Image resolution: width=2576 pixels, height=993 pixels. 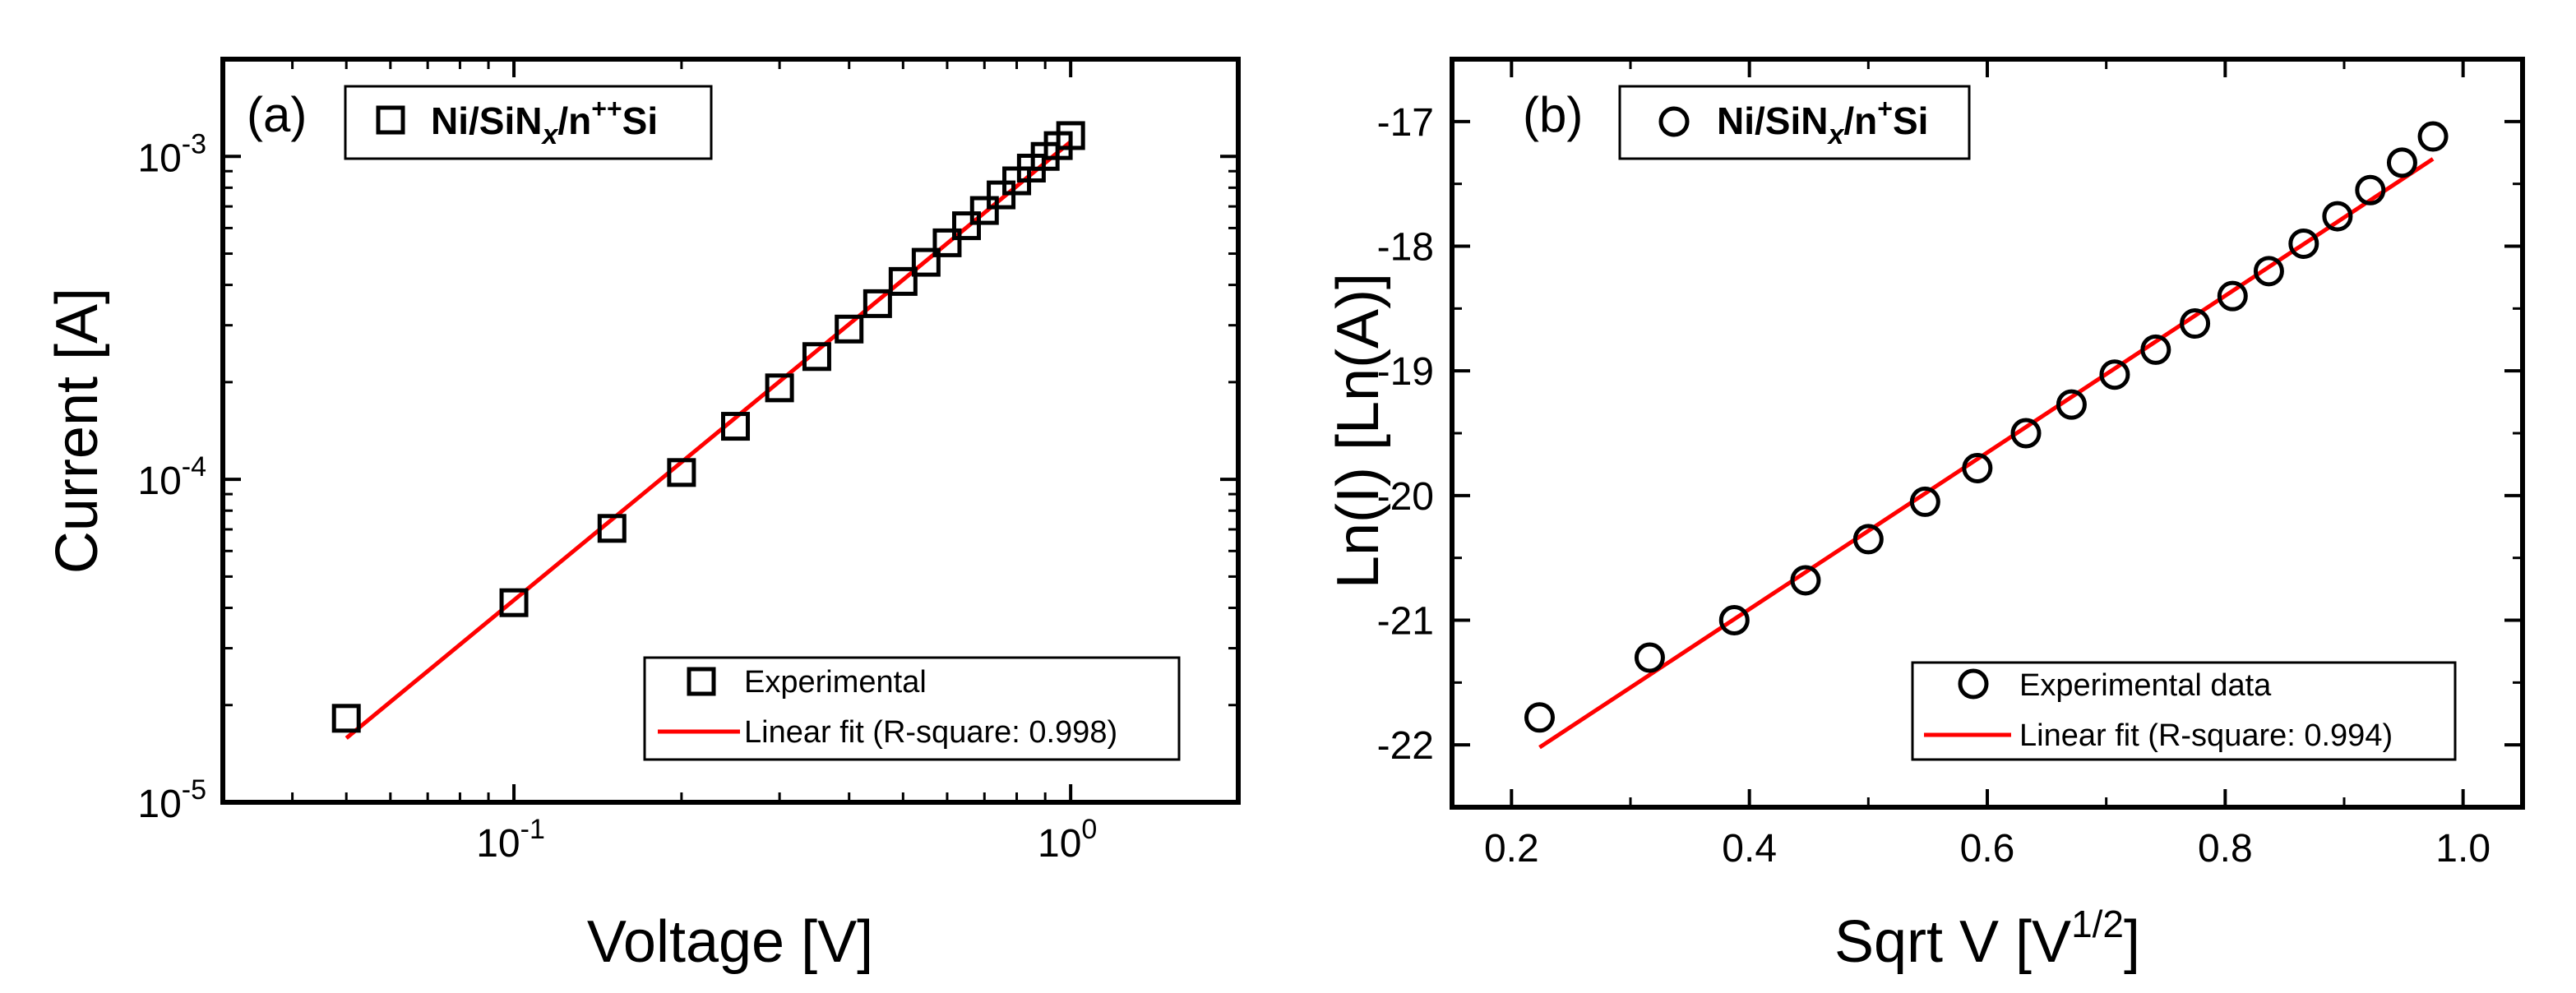 What do you see at coordinates (171, 800) in the screenshot?
I see `panel-a-y-tick-label: 10⁻⁵` at bounding box center [171, 800].